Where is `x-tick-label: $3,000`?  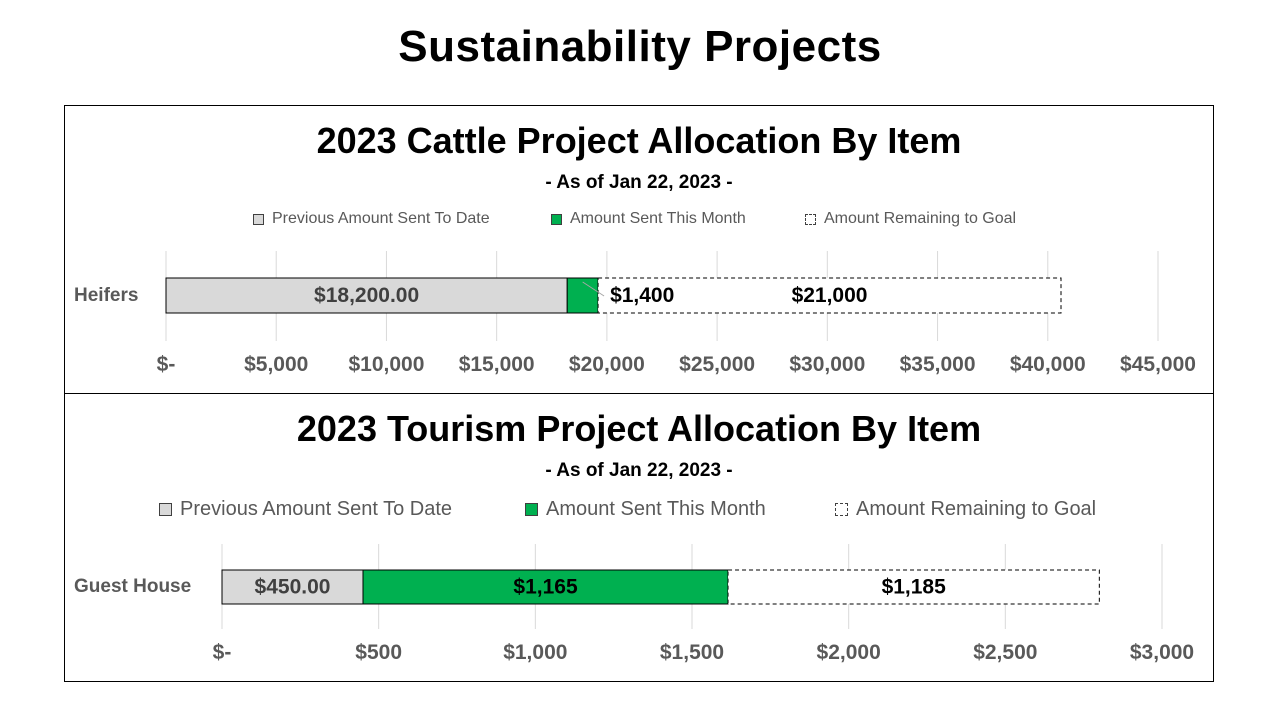
x-tick-label: $3,000 is located at coordinates (1162, 652).